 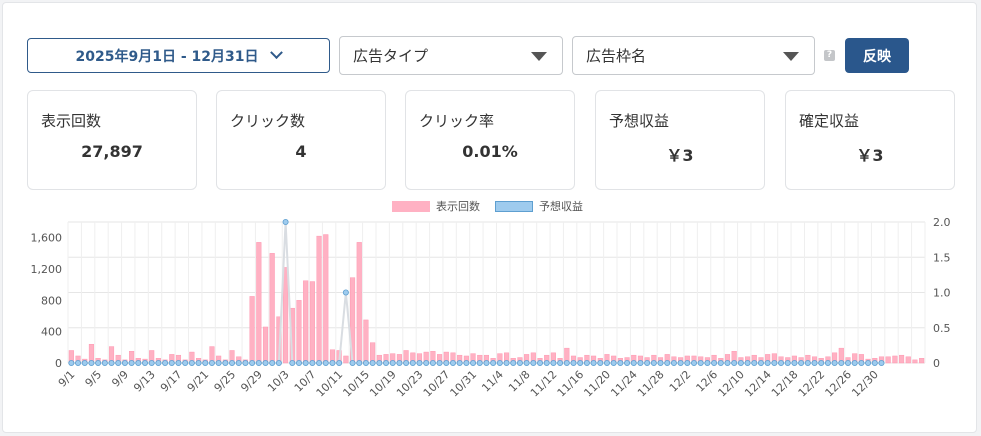 I want to click on metric-label: クリック数, so click(x=268, y=121).